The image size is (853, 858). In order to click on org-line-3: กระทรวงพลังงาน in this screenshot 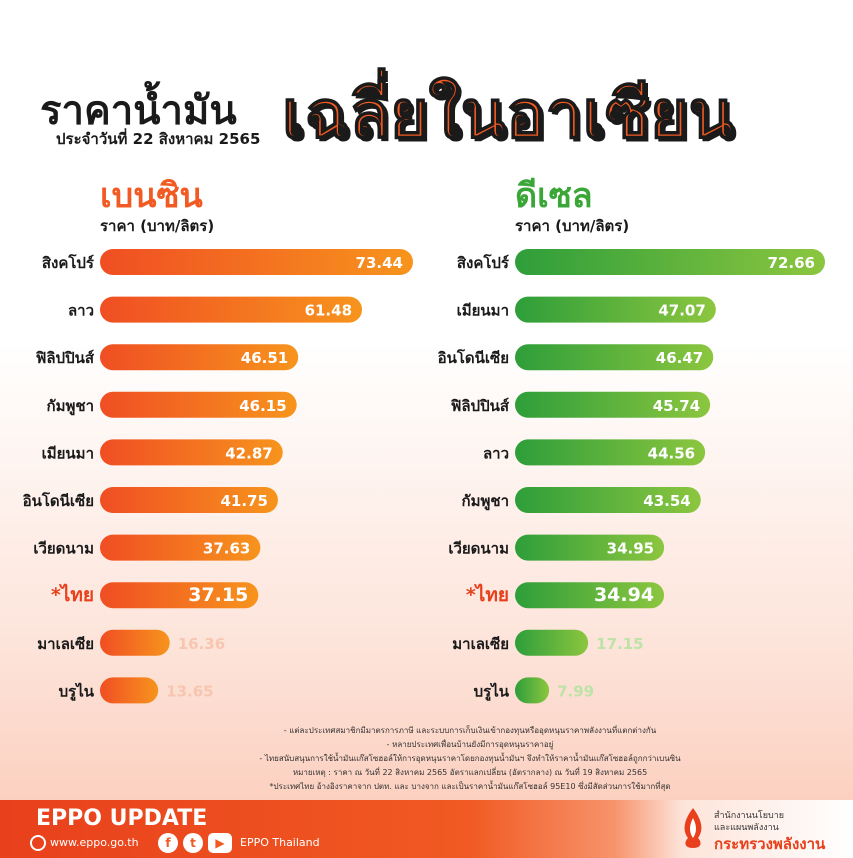, I will do `click(770, 844)`.